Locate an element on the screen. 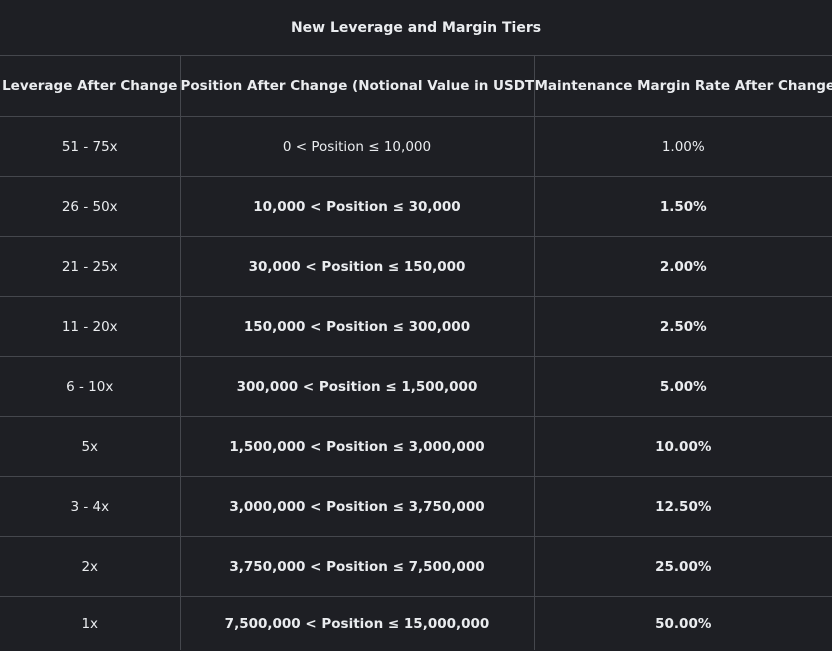 This screenshot has height=651, width=832. mmr-cell: 50.00% is located at coordinates (682, 623).